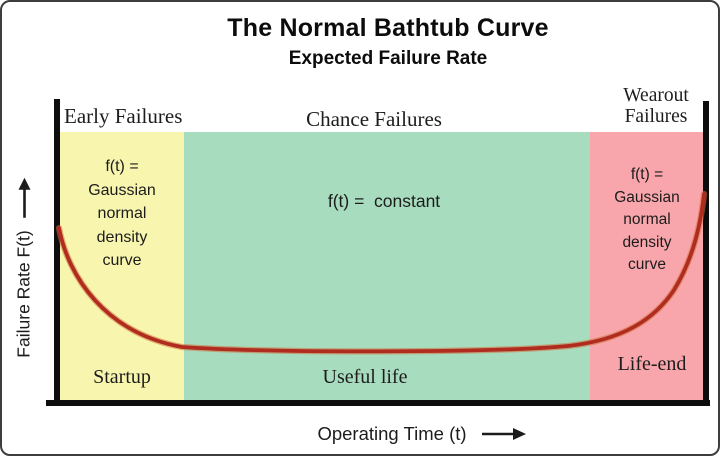 The width and height of the screenshot is (720, 456). What do you see at coordinates (652, 364) in the screenshot?
I see `life-end-phase-label: Life-end` at bounding box center [652, 364].